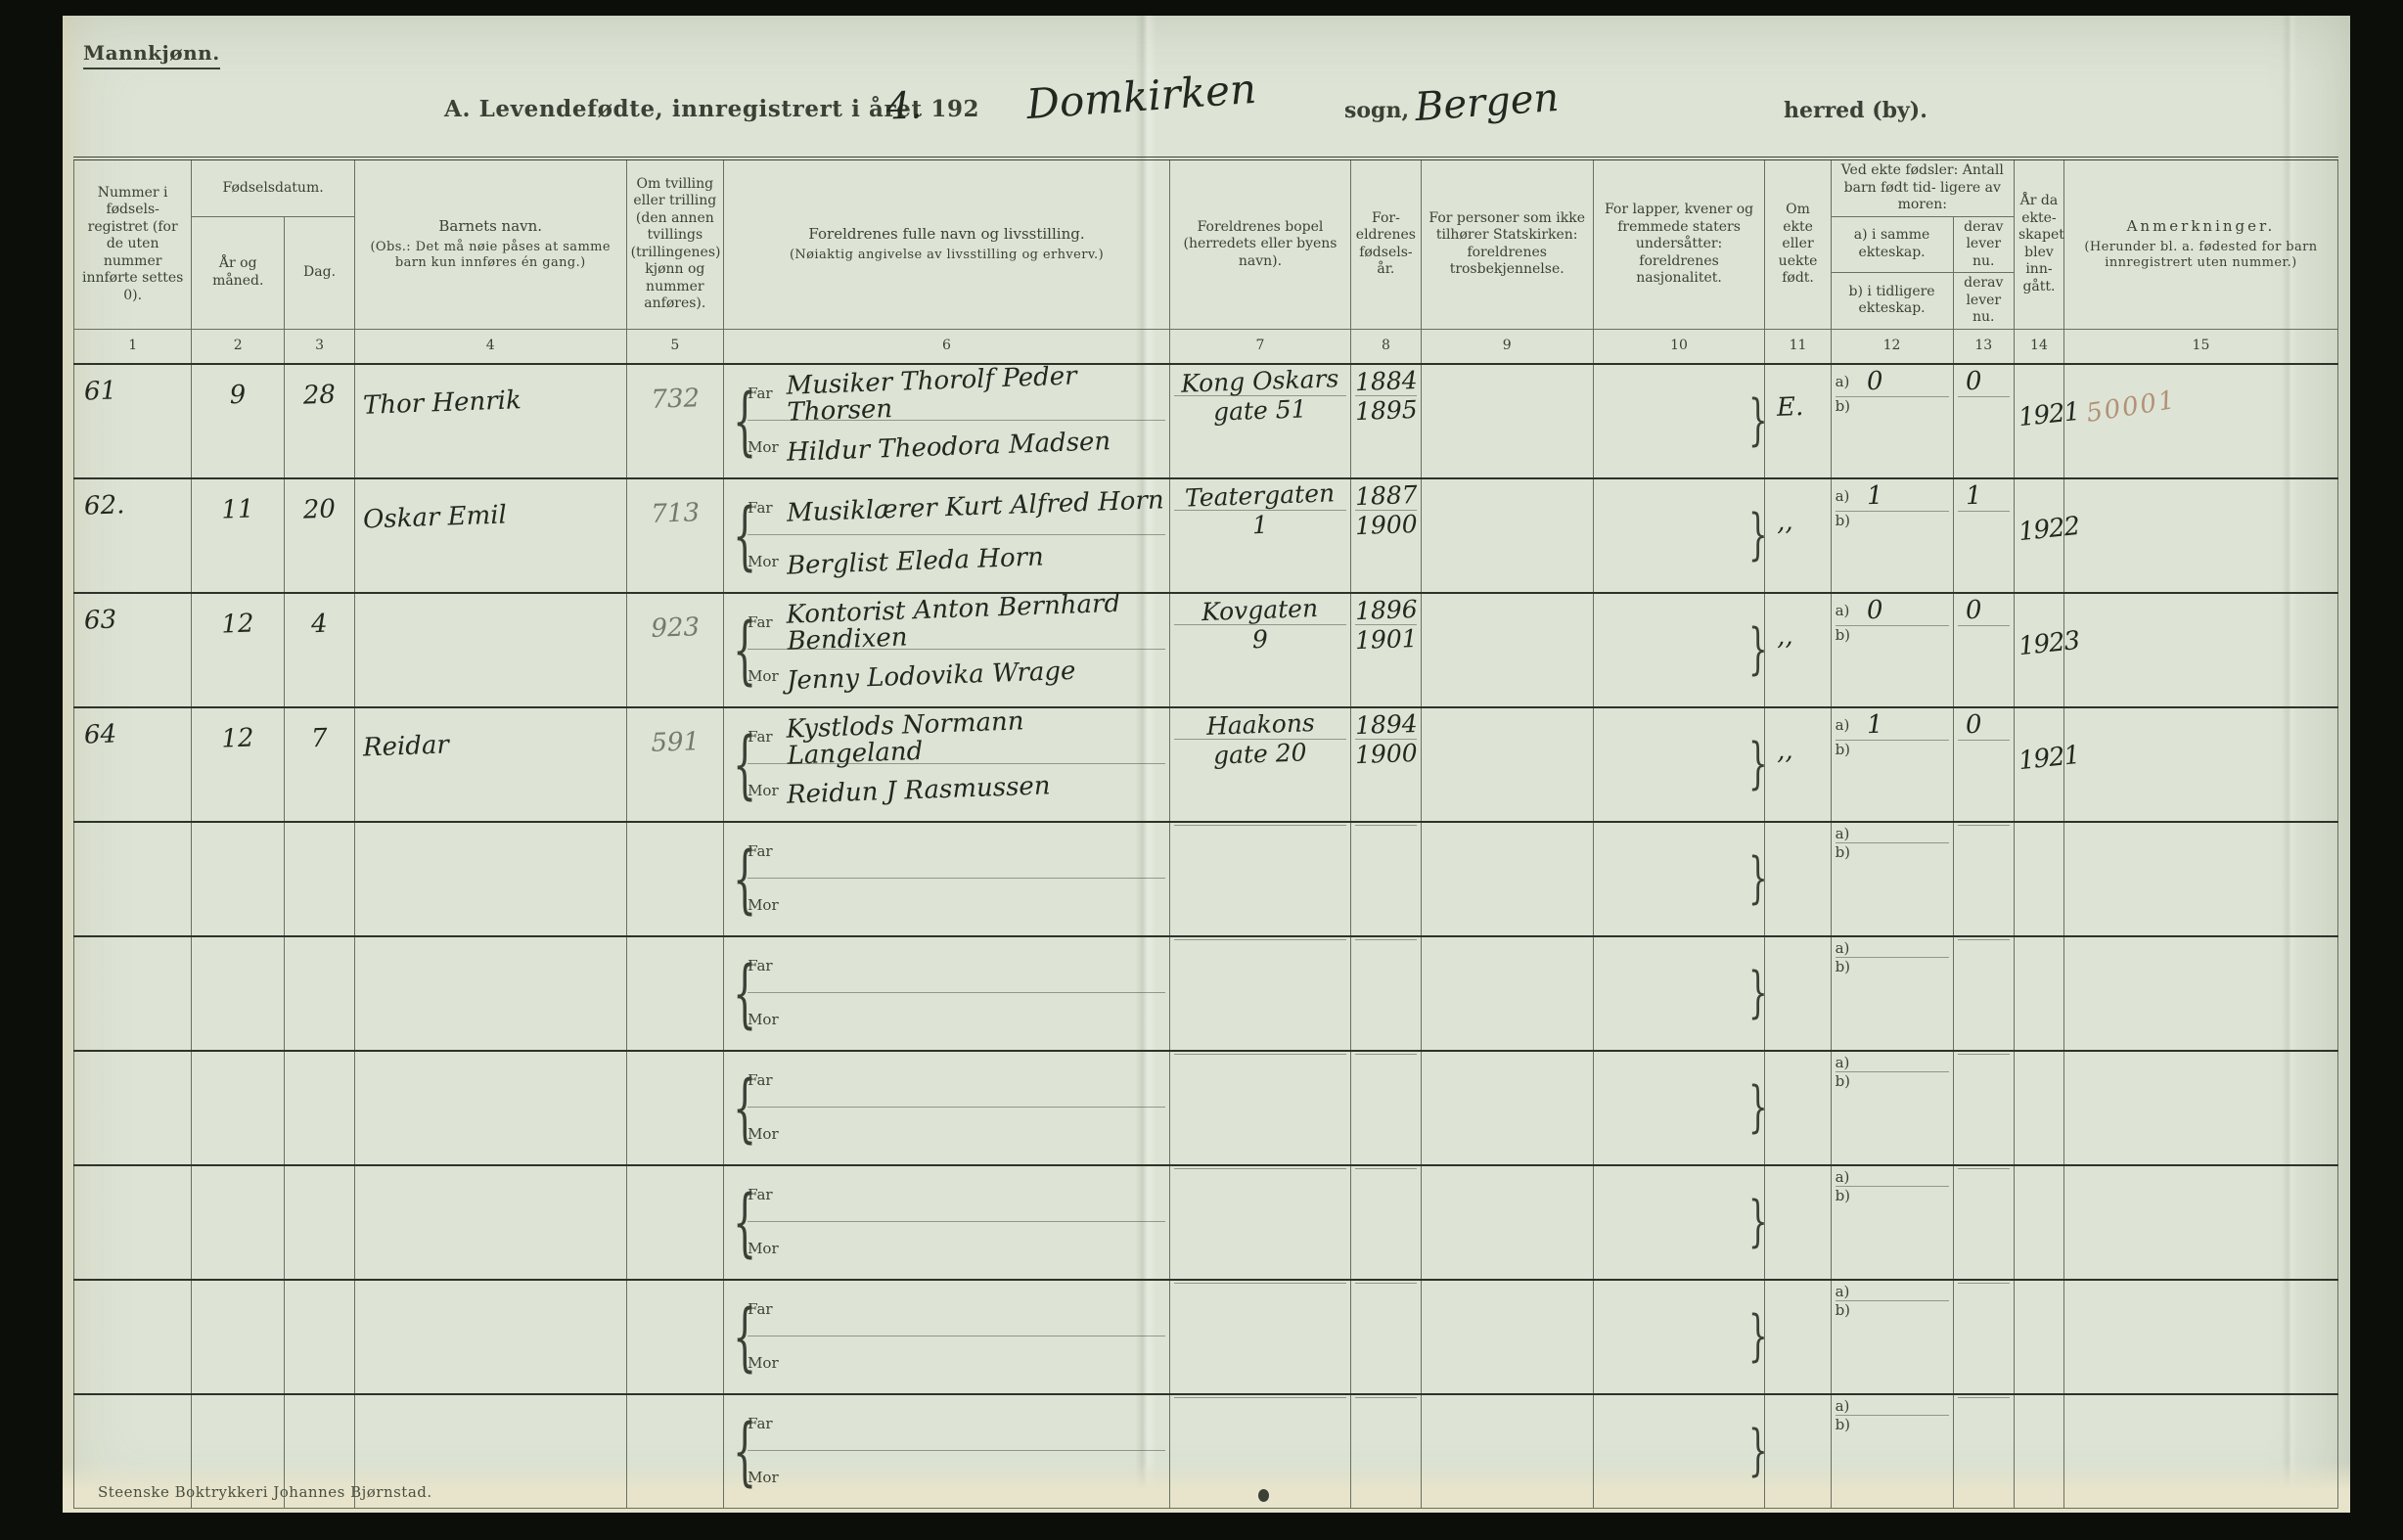  Describe the element at coordinates (1855, 110) in the screenshot. I see `herred-label: herred (by).` at that location.